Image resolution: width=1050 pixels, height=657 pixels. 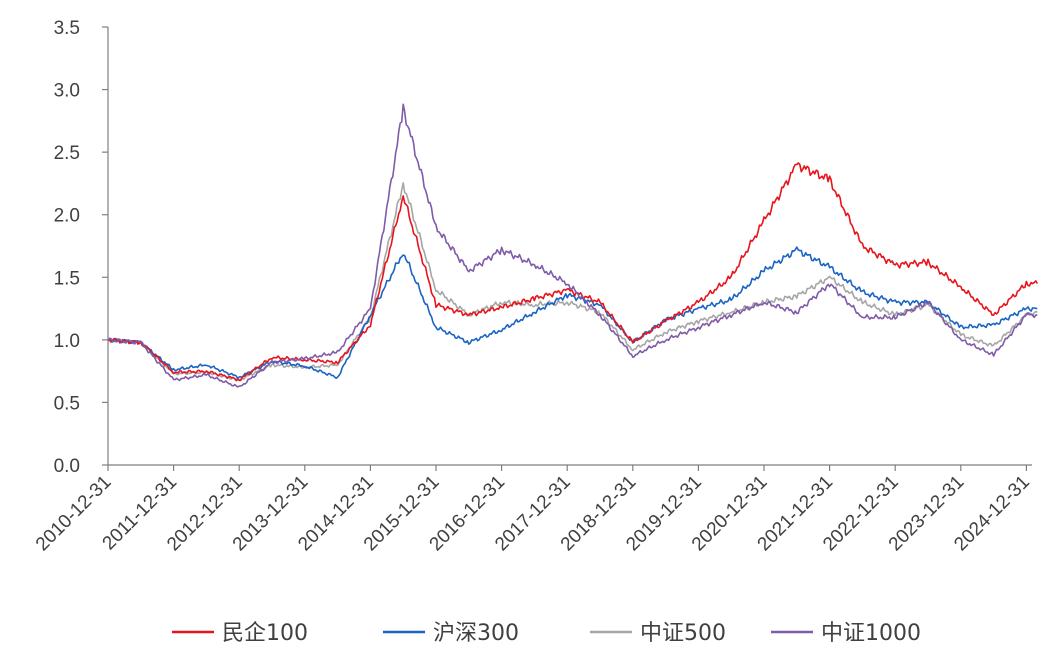 What do you see at coordinates (476, 633) in the screenshot?
I see `legend-label: 沪深300` at bounding box center [476, 633].